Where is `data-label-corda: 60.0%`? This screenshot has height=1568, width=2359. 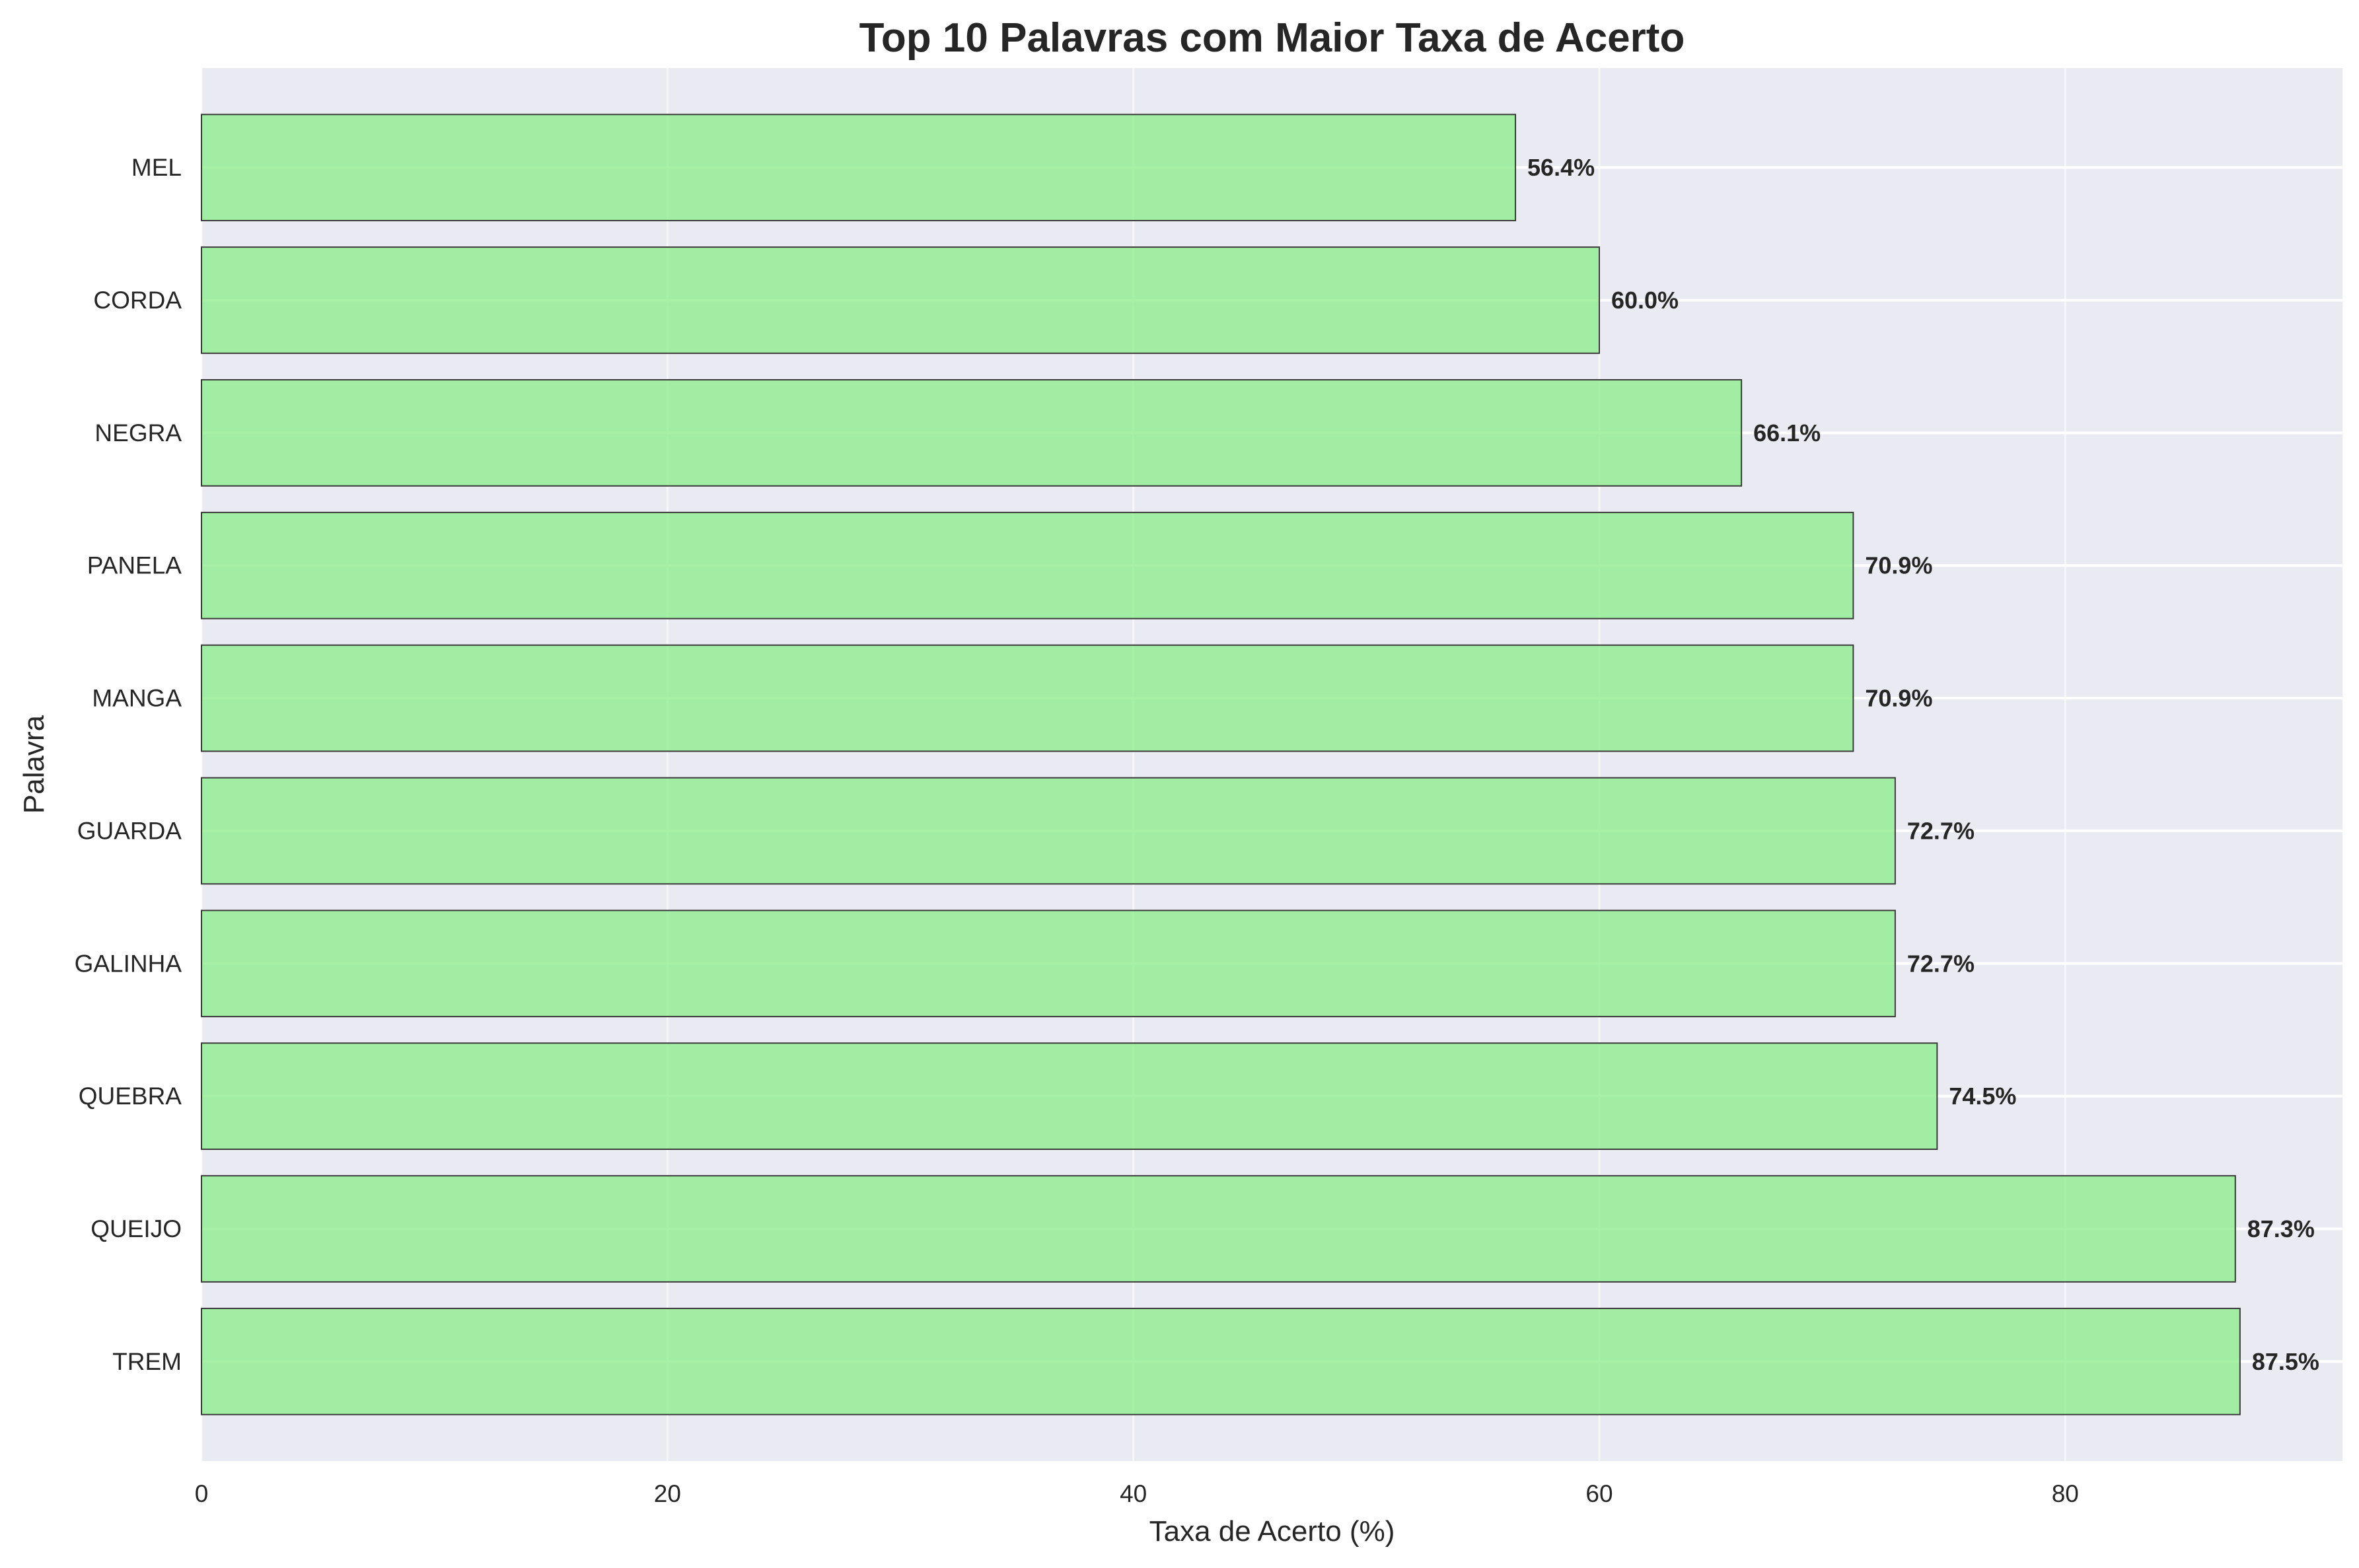 data-label-corda: 60.0% is located at coordinates (1645, 300).